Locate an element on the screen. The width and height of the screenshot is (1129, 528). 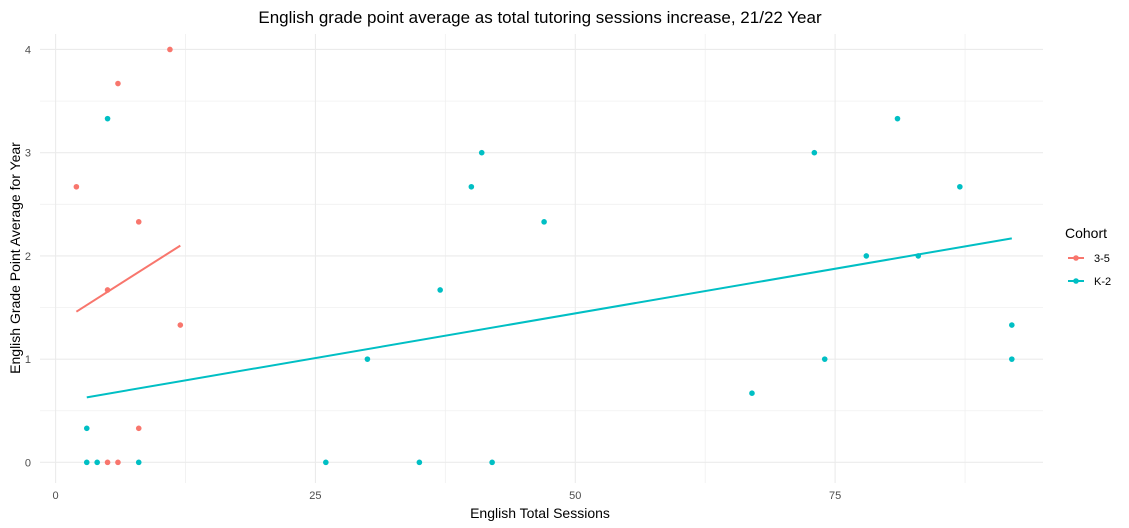
x-tick-label: 0 is located at coordinates (56, 496).